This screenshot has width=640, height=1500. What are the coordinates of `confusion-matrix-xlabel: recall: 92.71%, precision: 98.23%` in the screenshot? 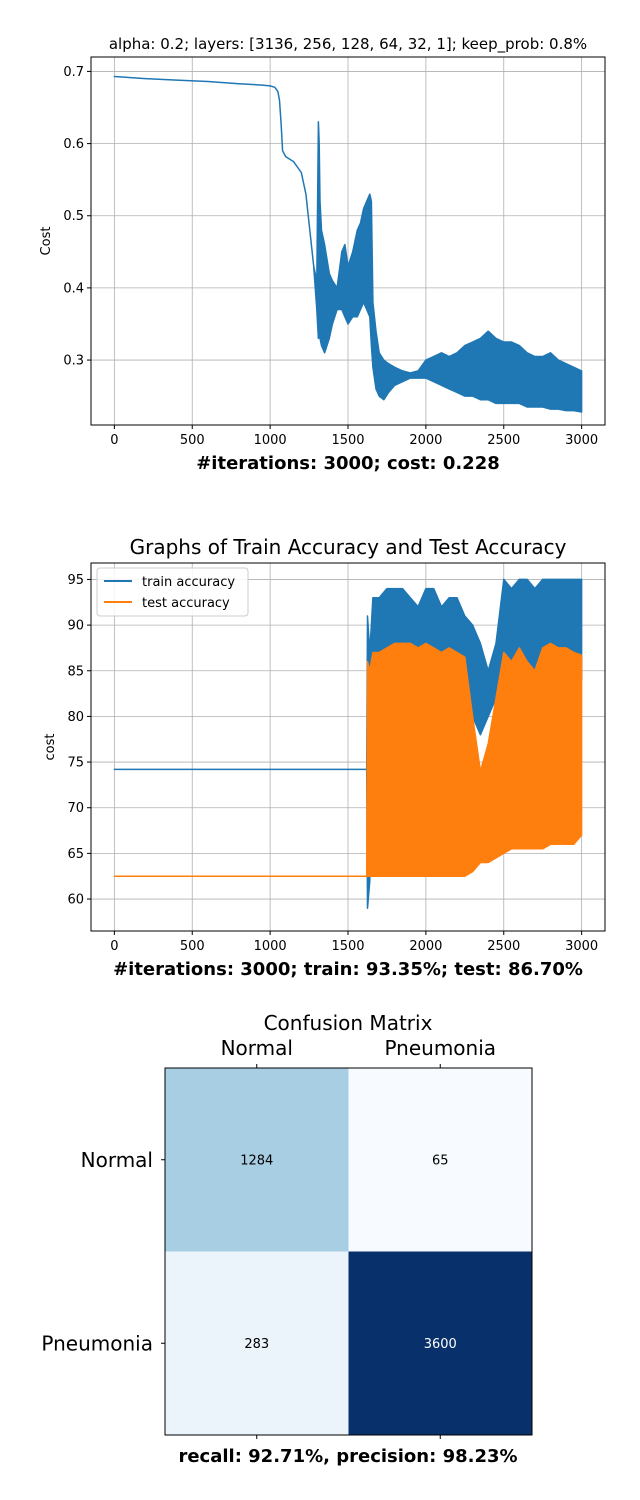 It's located at (347, 1456).